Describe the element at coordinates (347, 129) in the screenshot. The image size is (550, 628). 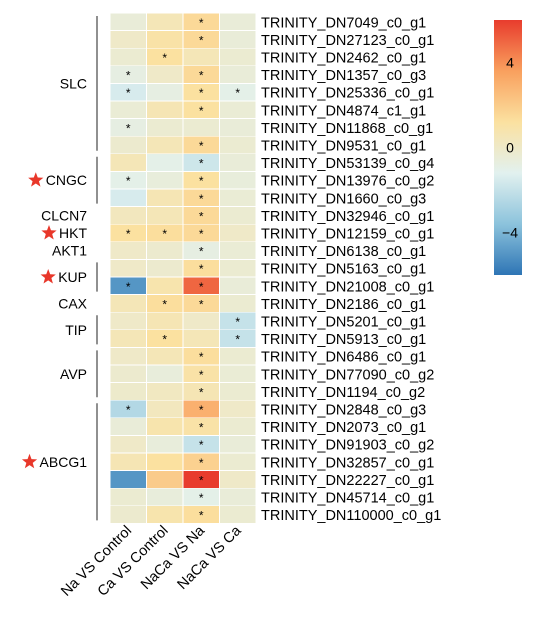
I see `gene-label: TRINITY_DN11868_c0_g1` at that location.